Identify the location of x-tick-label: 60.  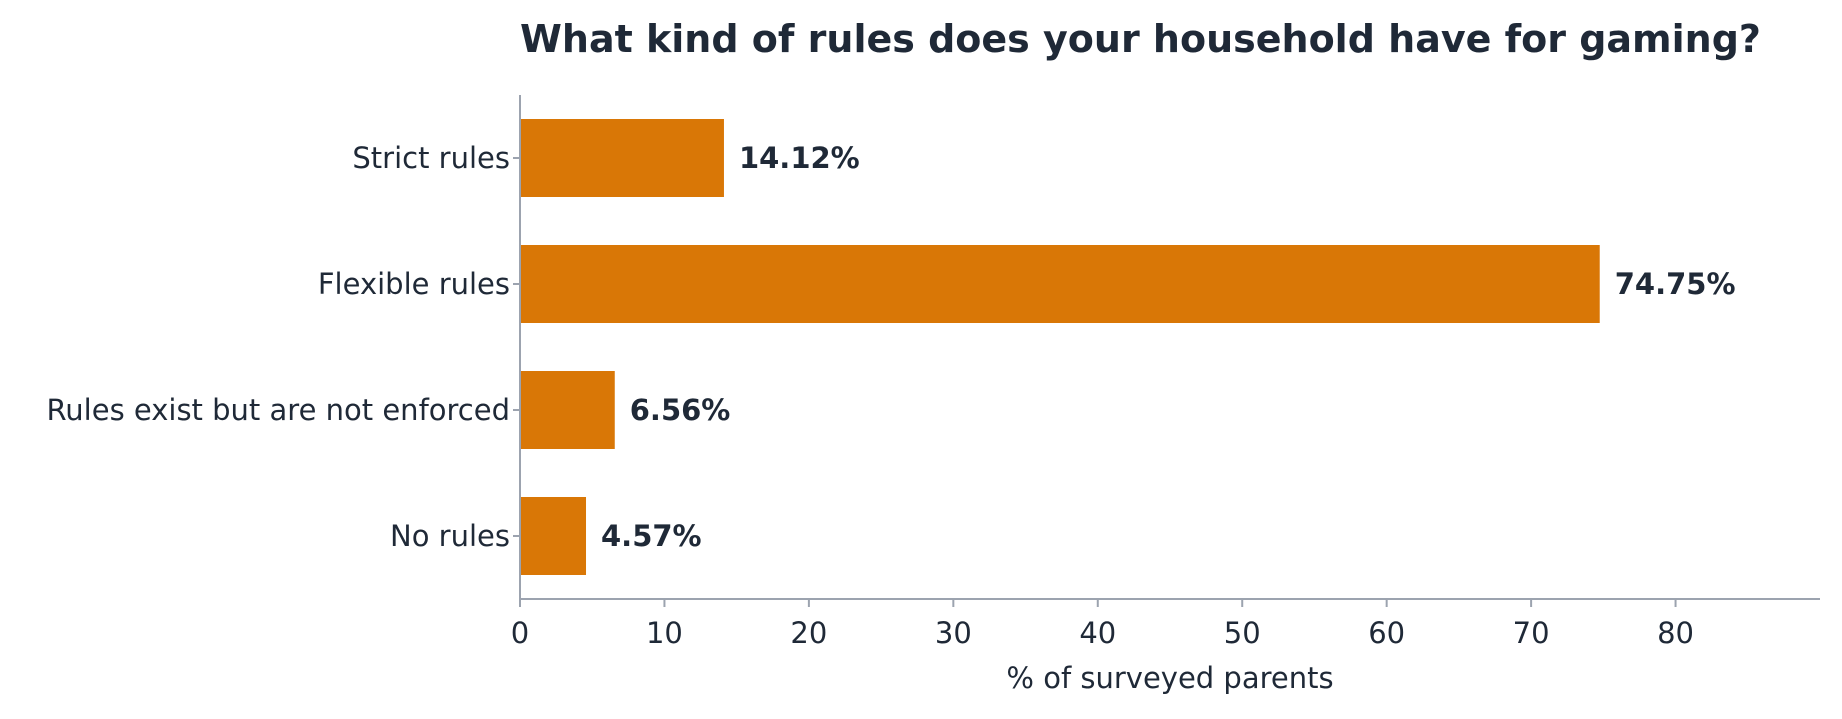
(1386, 633).